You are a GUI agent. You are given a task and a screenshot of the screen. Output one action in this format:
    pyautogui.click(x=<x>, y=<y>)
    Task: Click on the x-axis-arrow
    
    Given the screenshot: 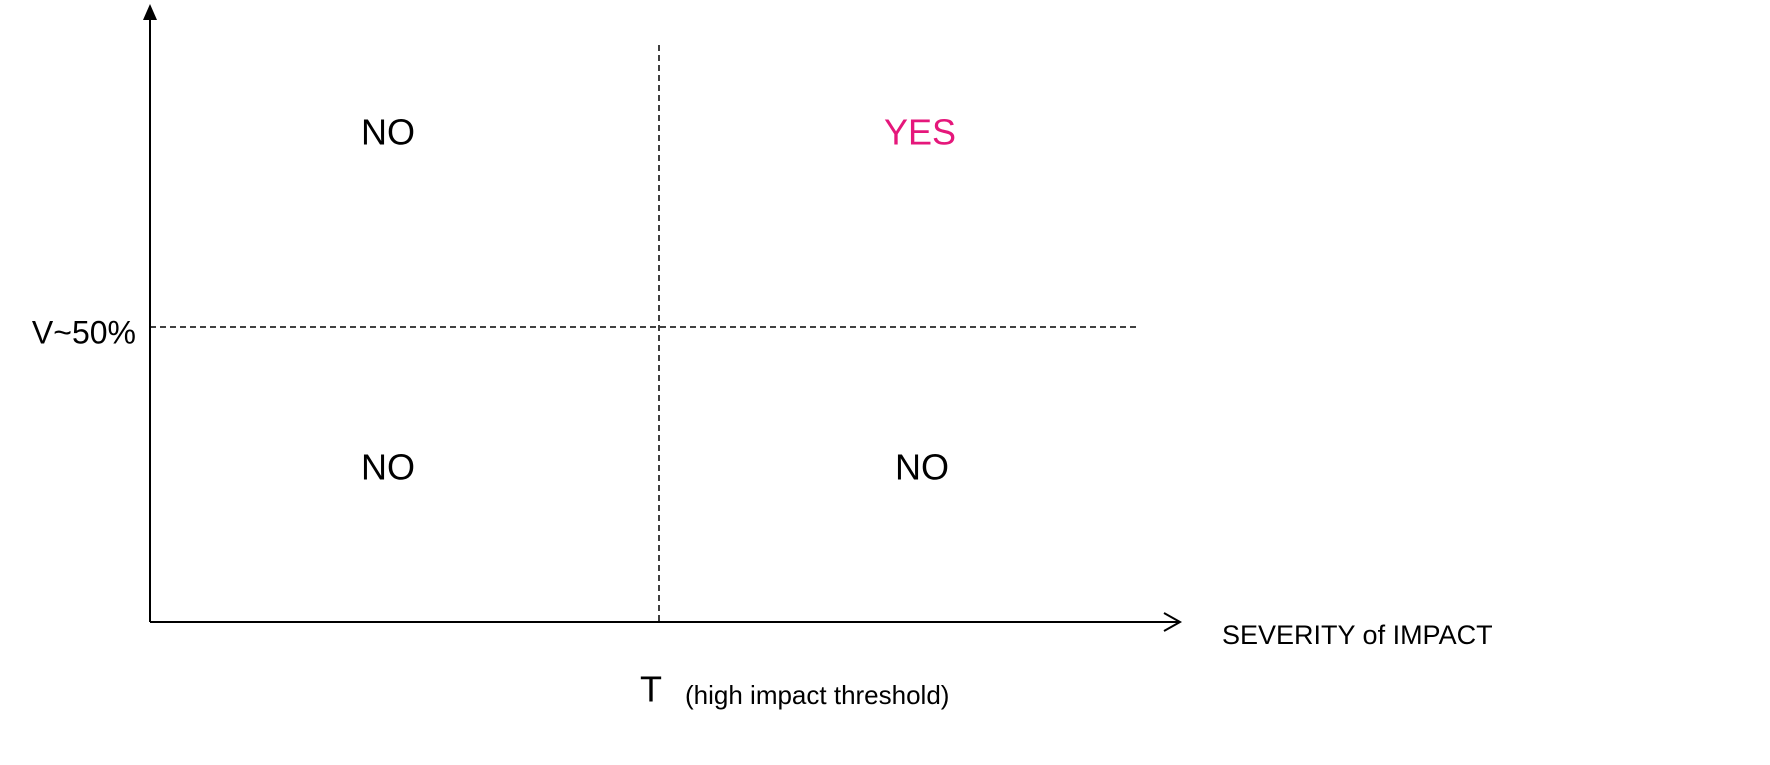 What is the action you would take?
    pyautogui.click(x=1173, y=622)
    